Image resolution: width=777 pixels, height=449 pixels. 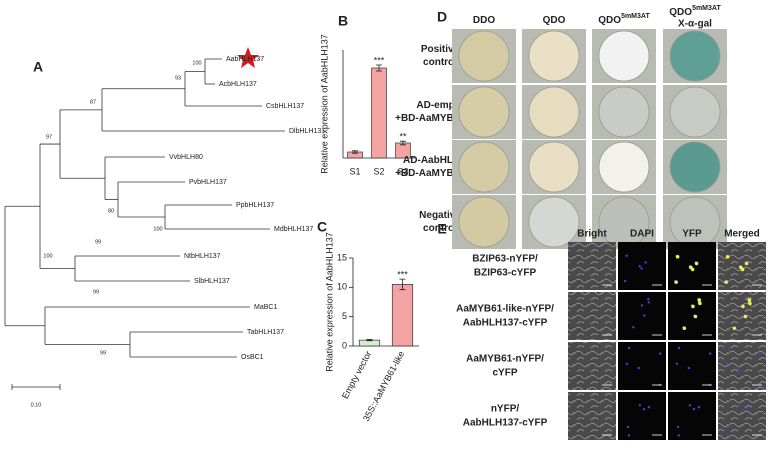 What do you see at coordinates (36, 405) in the screenshot?
I see `scale-label: 0.10` at bounding box center [36, 405].